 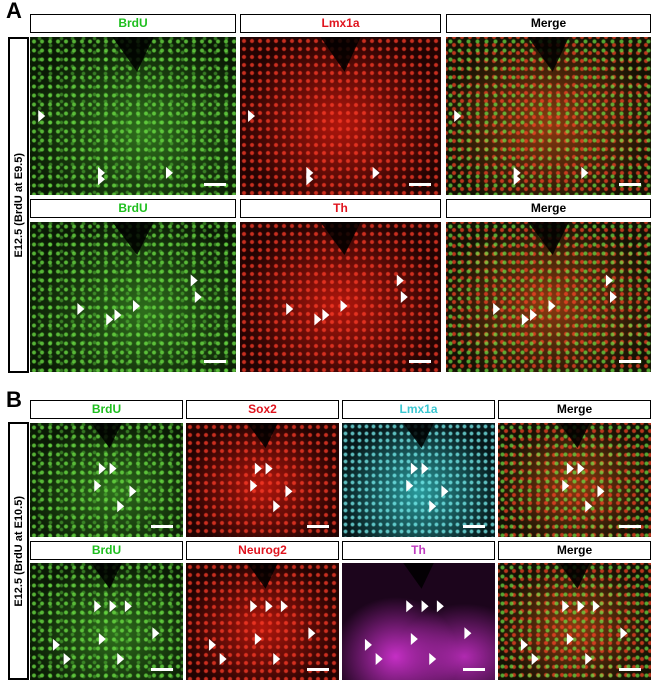 What do you see at coordinates (262, 409) in the screenshot?
I see `channel-header: Sox2` at bounding box center [262, 409].